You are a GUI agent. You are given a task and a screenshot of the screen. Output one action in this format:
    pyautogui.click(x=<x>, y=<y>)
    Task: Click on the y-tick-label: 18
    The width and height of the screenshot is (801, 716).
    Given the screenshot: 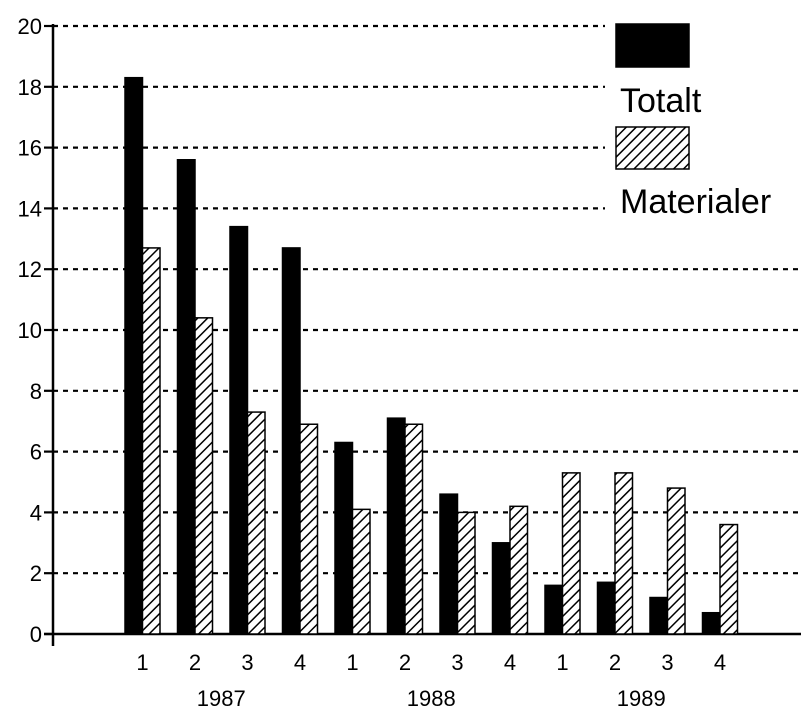 What is the action you would take?
    pyautogui.click(x=30, y=87)
    